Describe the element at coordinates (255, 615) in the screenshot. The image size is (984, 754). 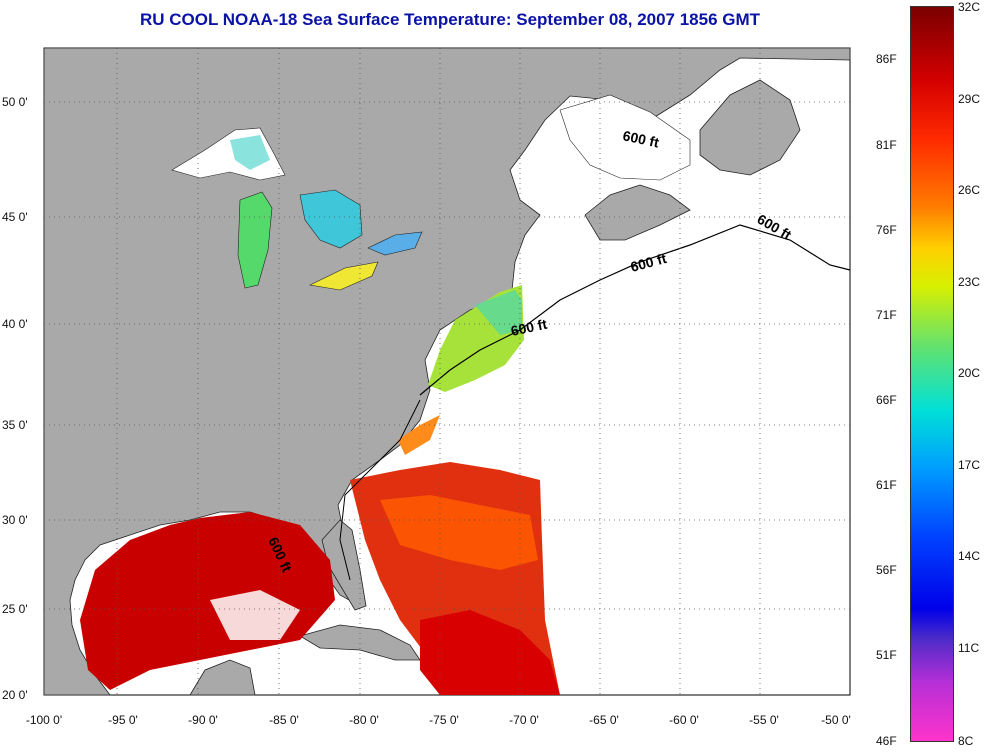
I see `sst-gulf-cool-patch` at that location.